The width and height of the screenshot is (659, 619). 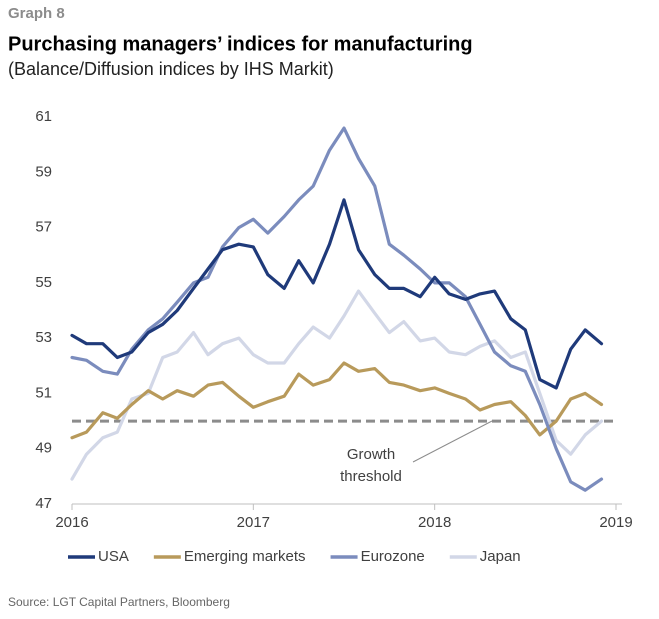 I want to click on series-line, so click(x=337, y=400).